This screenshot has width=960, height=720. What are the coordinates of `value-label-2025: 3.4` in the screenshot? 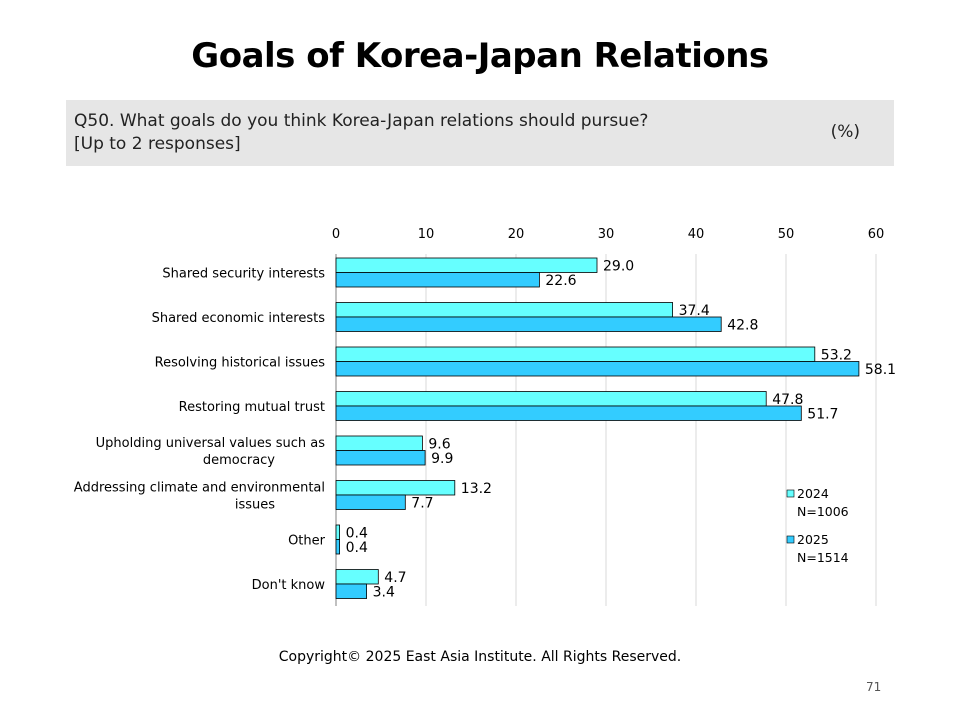 It's located at (384, 593).